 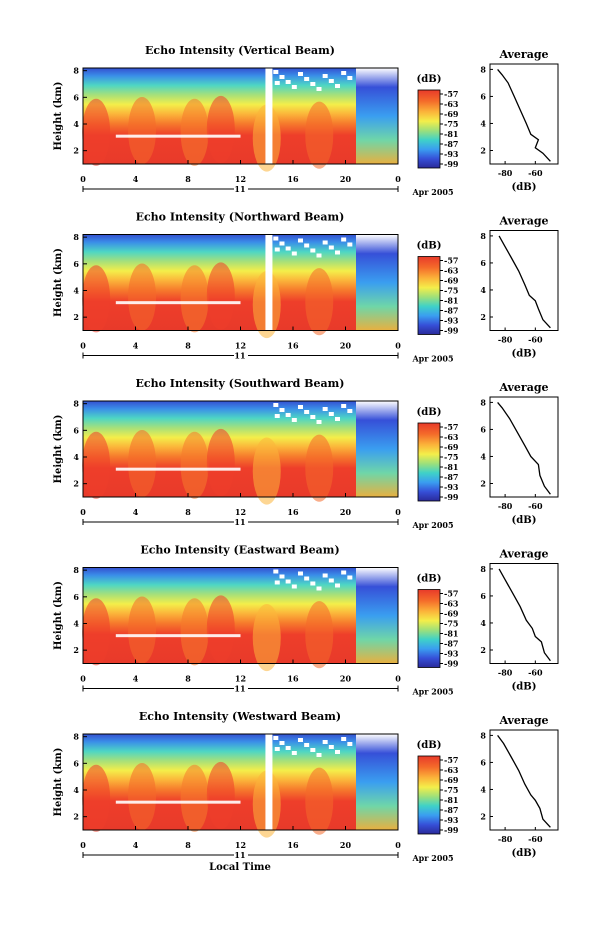 I want to click on y-tick-label: 8, so click(x=76, y=570).